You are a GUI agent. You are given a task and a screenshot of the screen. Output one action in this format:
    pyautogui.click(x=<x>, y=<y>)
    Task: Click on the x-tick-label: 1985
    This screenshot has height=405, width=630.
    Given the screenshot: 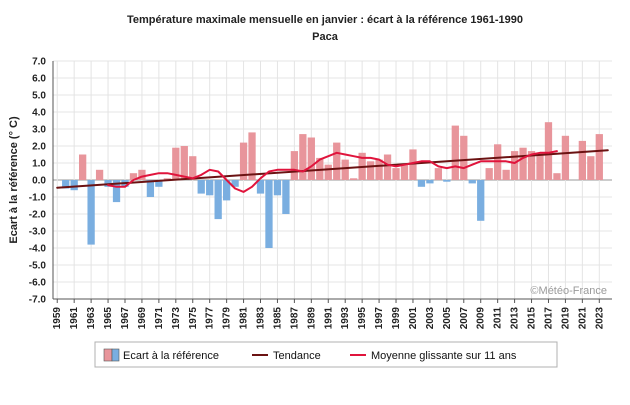 What is the action you would take?
    pyautogui.click(x=277, y=318)
    